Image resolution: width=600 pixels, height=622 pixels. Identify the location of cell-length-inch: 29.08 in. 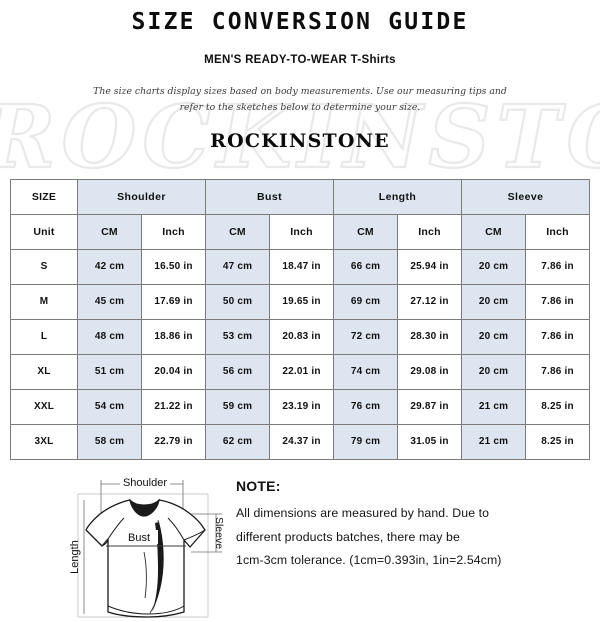
(429, 371).